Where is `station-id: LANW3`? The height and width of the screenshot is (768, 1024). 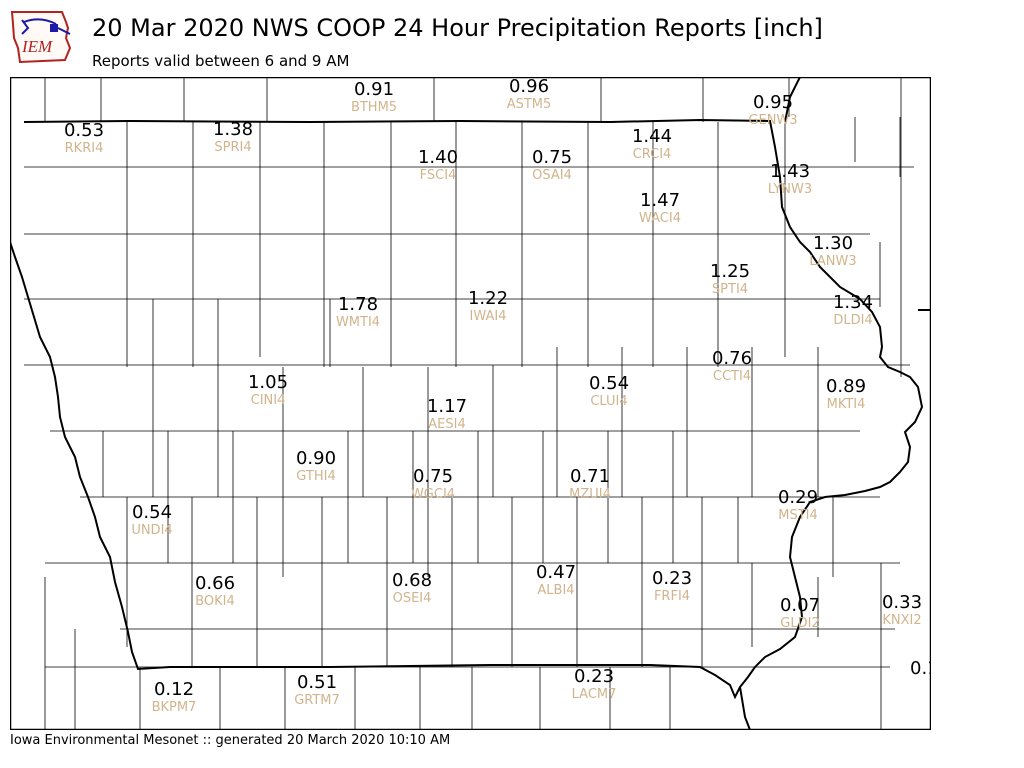 station-id: LANW3 is located at coordinates (832, 261).